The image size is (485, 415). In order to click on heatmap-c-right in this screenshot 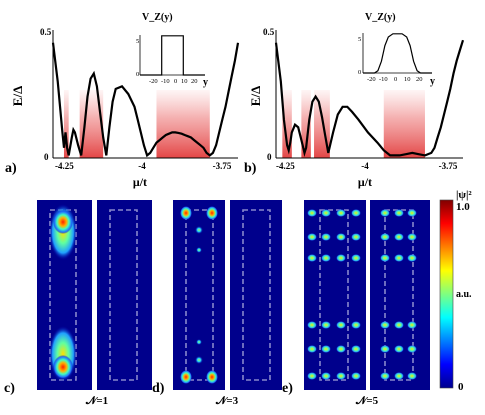, I will do `click(124, 295)`.